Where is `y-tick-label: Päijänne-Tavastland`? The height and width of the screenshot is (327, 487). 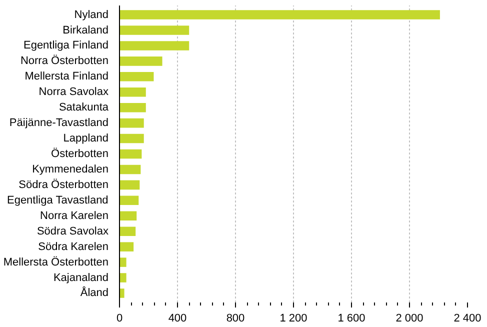 y-tick-label: Päijänne-Tavastland is located at coordinates (59, 123).